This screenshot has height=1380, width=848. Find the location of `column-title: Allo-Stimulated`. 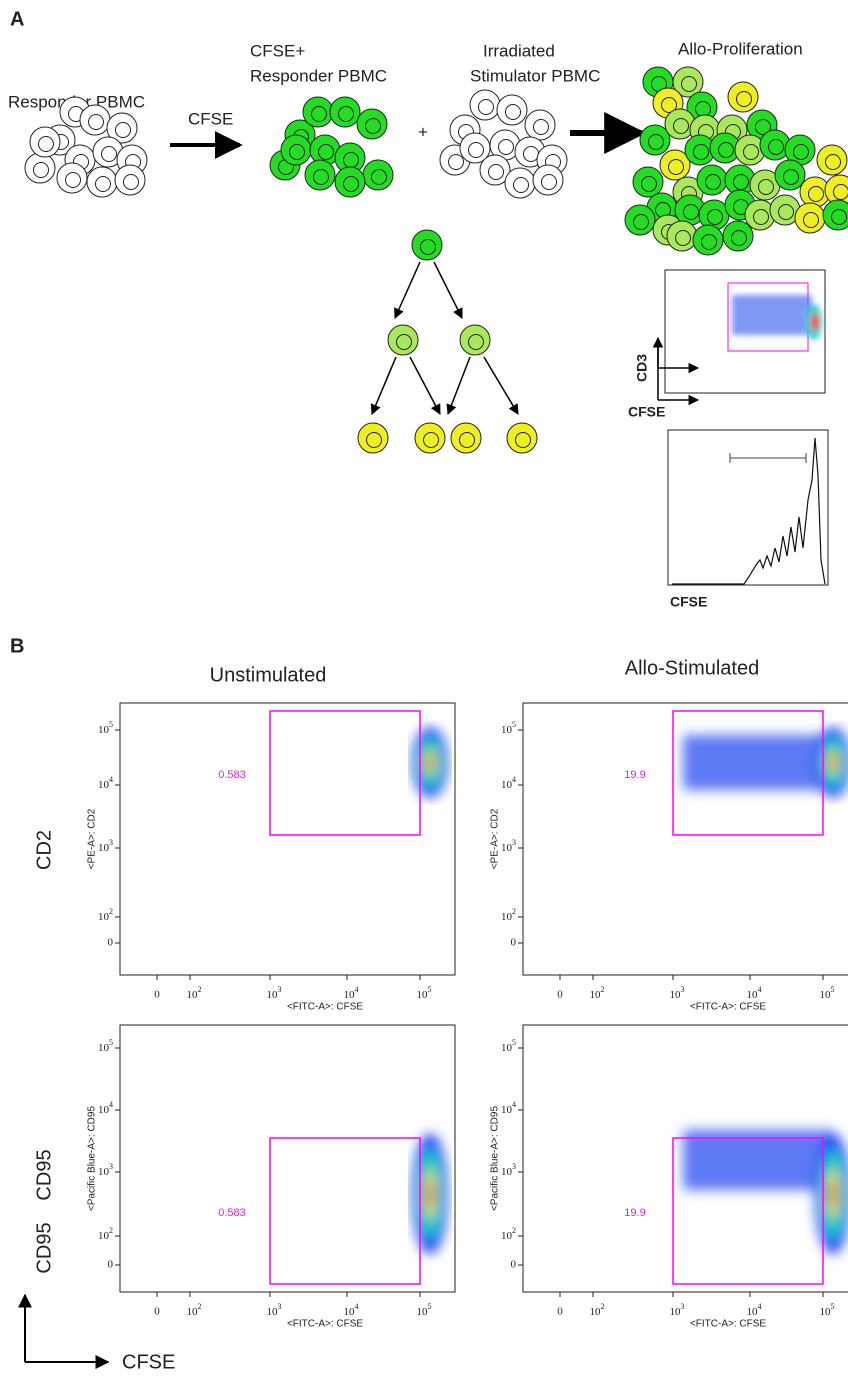

column-title: Allo-Stimulated is located at coordinates (692, 668).